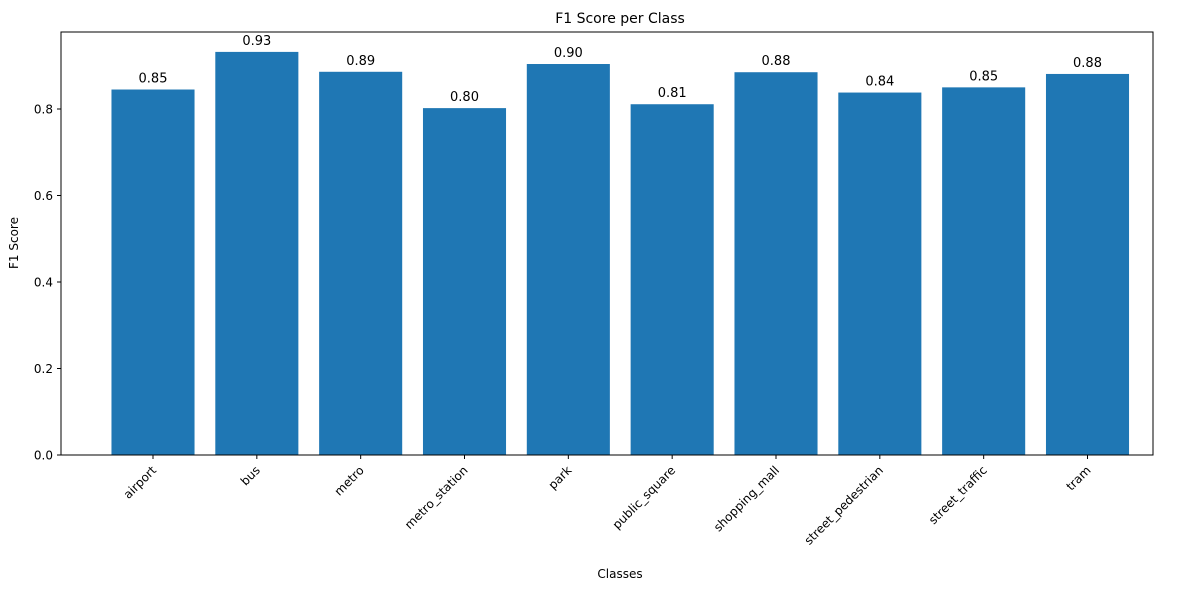 The width and height of the screenshot is (1189, 590). Describe the element at coordinates (43, 109) in the screenshot. I see `y-tick-label-0.8: 0.8` at that location.